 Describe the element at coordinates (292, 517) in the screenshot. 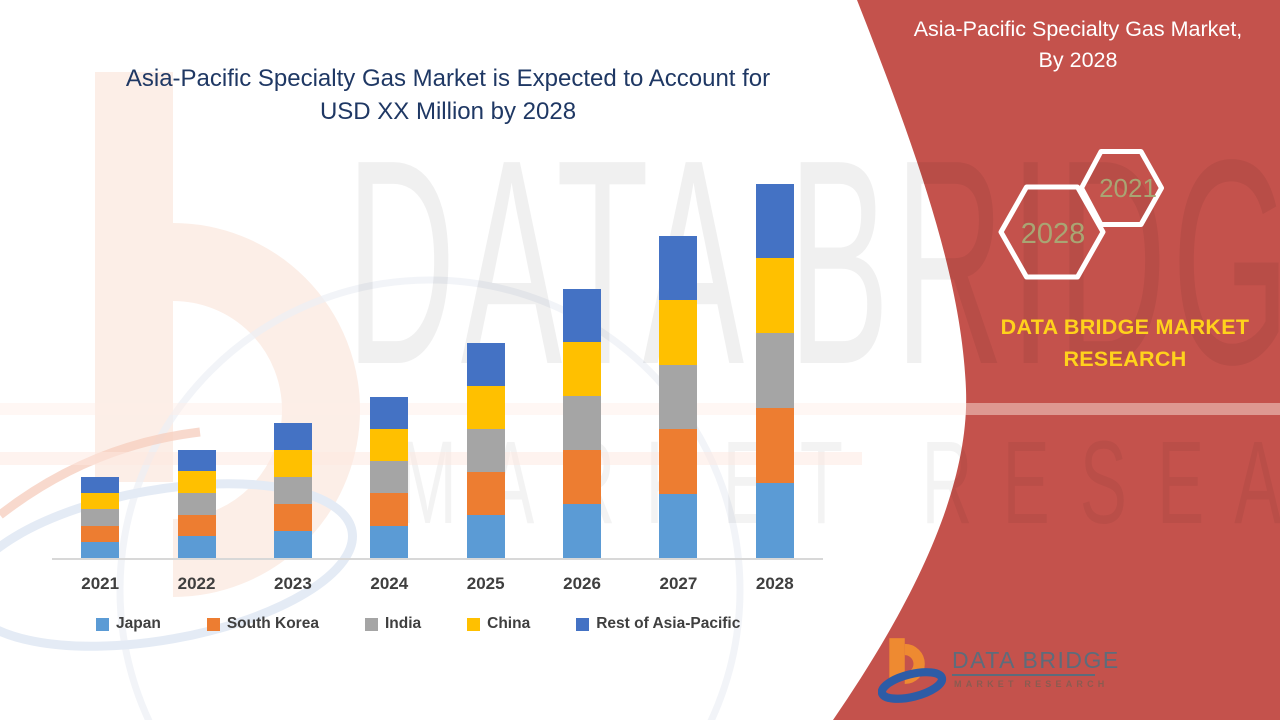

I see `bar-segment-south-korea-2023` at that location.